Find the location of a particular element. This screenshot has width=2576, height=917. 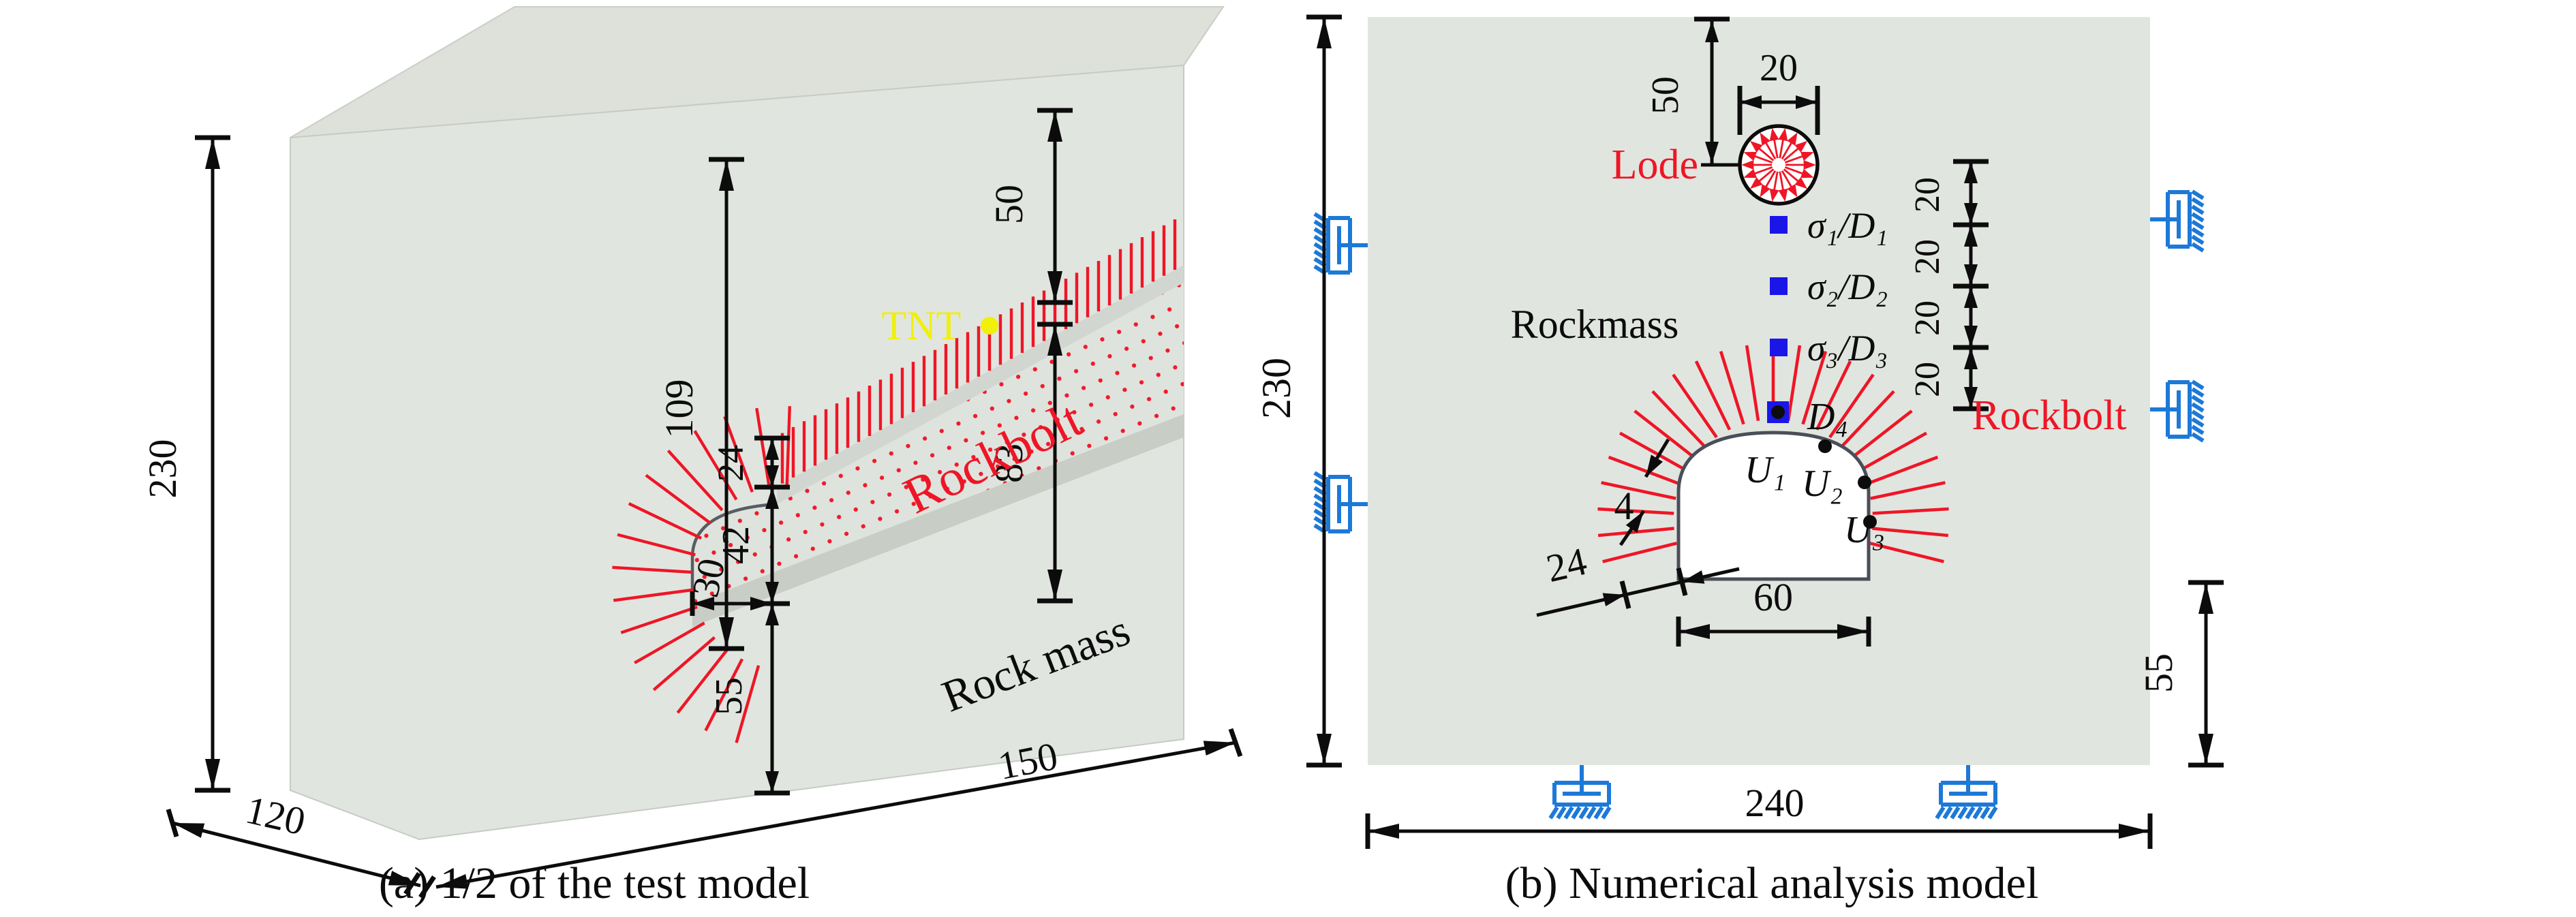

support-right-lower is located at coordinates (2176, 411).